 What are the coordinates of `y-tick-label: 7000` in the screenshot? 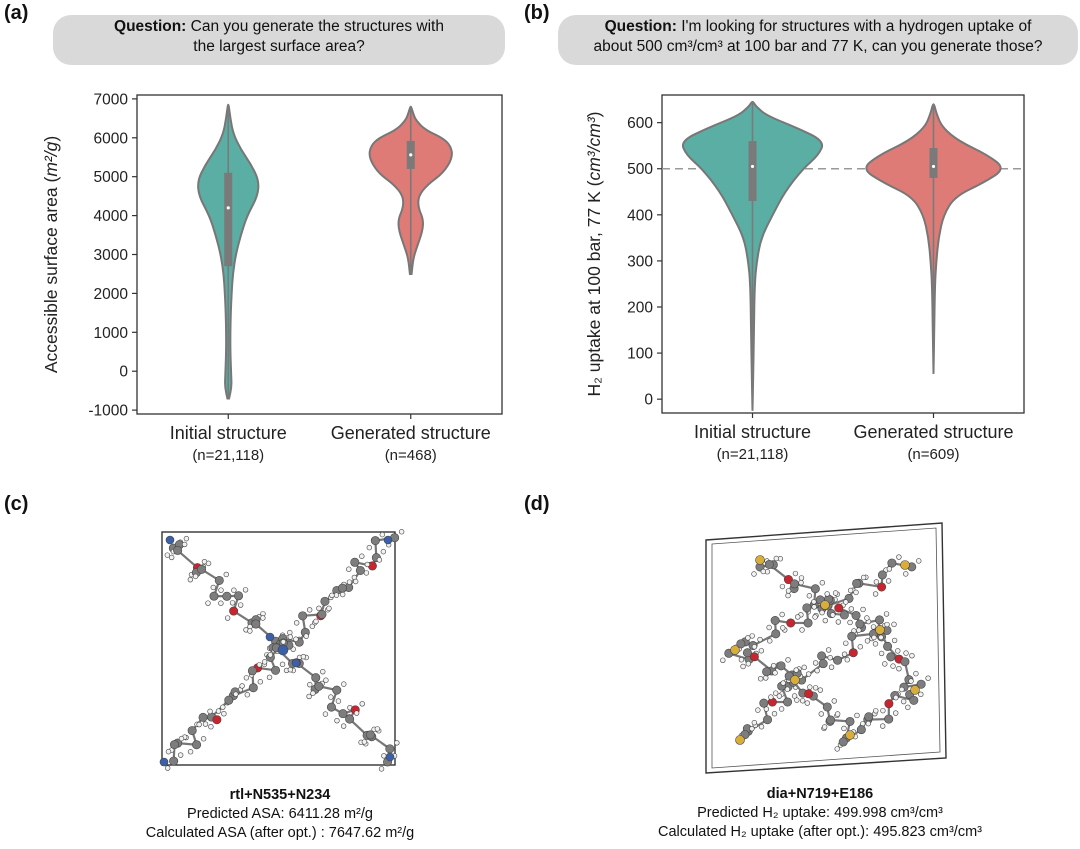 It's located at (111, 99).